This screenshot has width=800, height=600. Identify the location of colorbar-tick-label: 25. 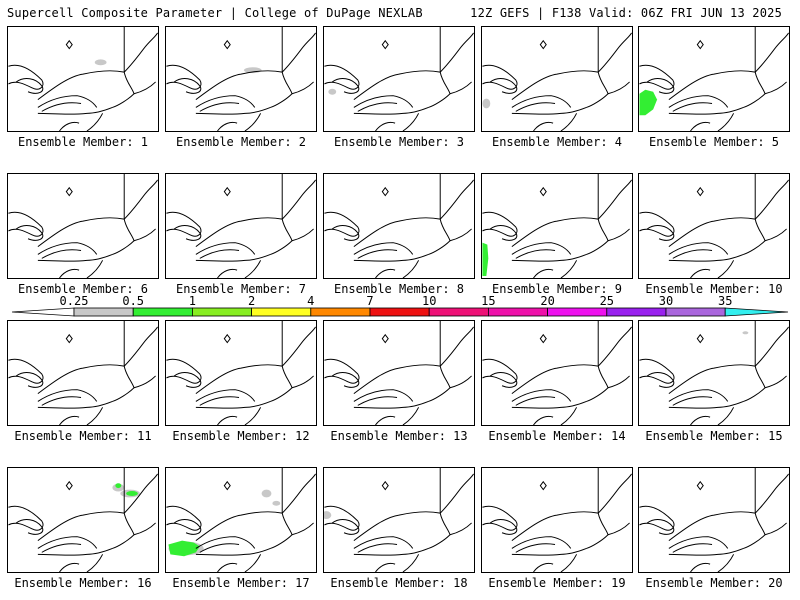
(607, 301).